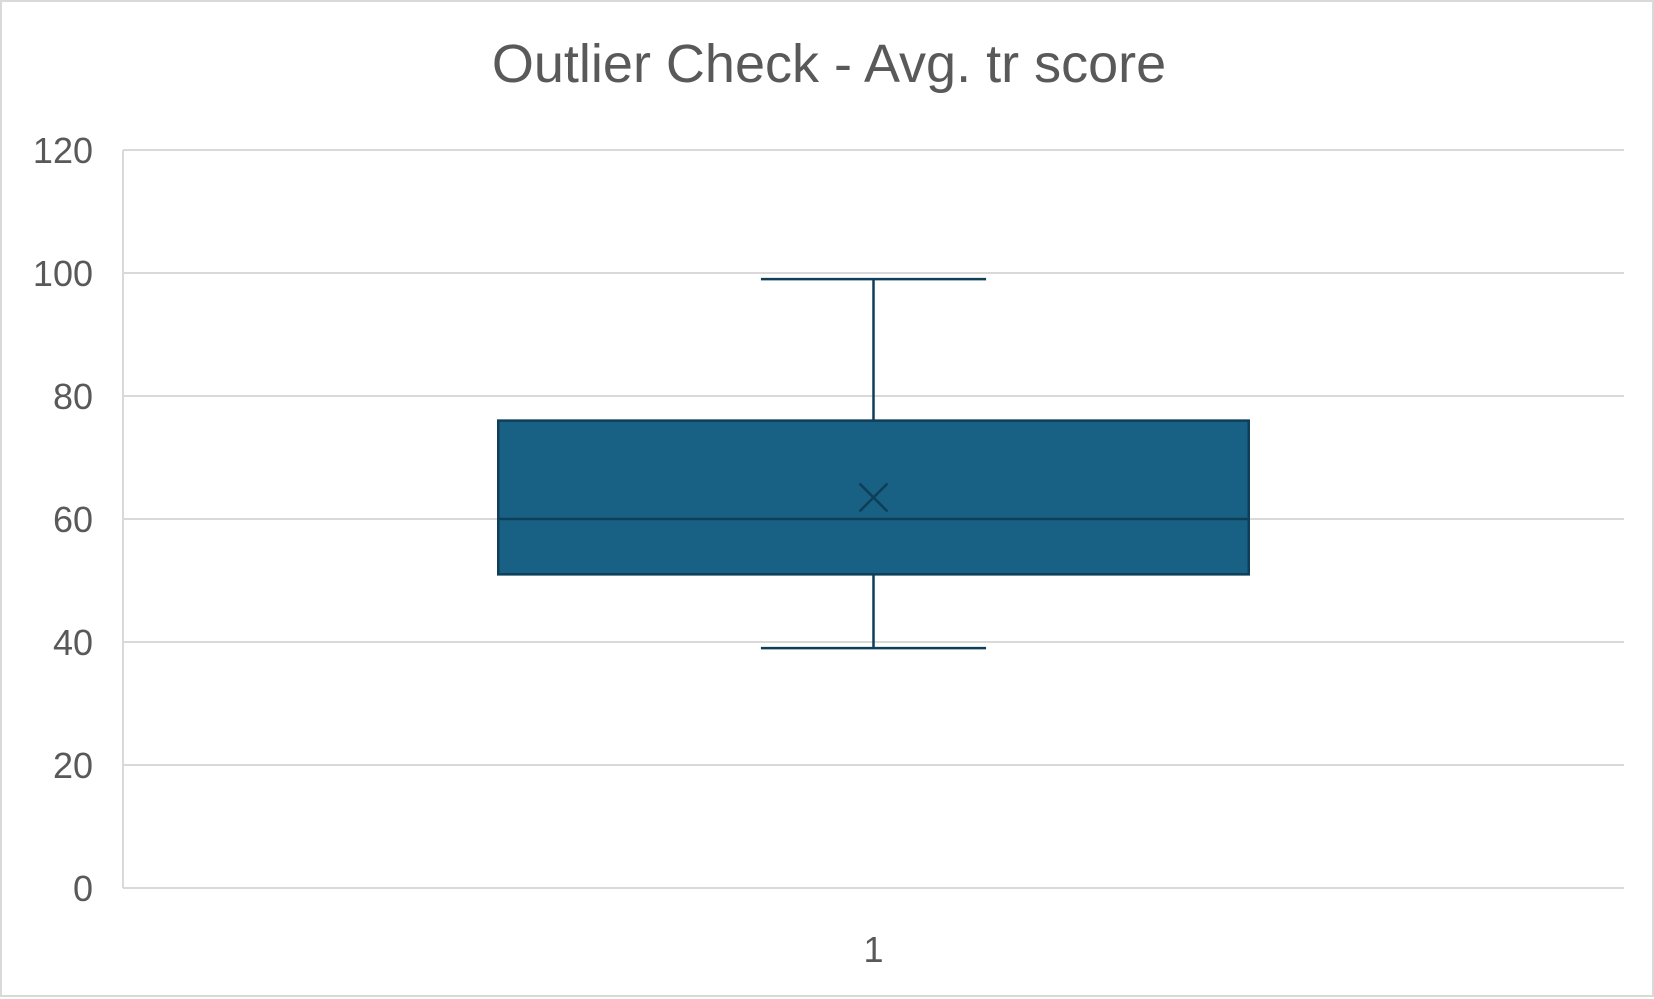 This screenshot has width=1654, height=999. I want to click on y-tick-label: 40, so click(73, 642).